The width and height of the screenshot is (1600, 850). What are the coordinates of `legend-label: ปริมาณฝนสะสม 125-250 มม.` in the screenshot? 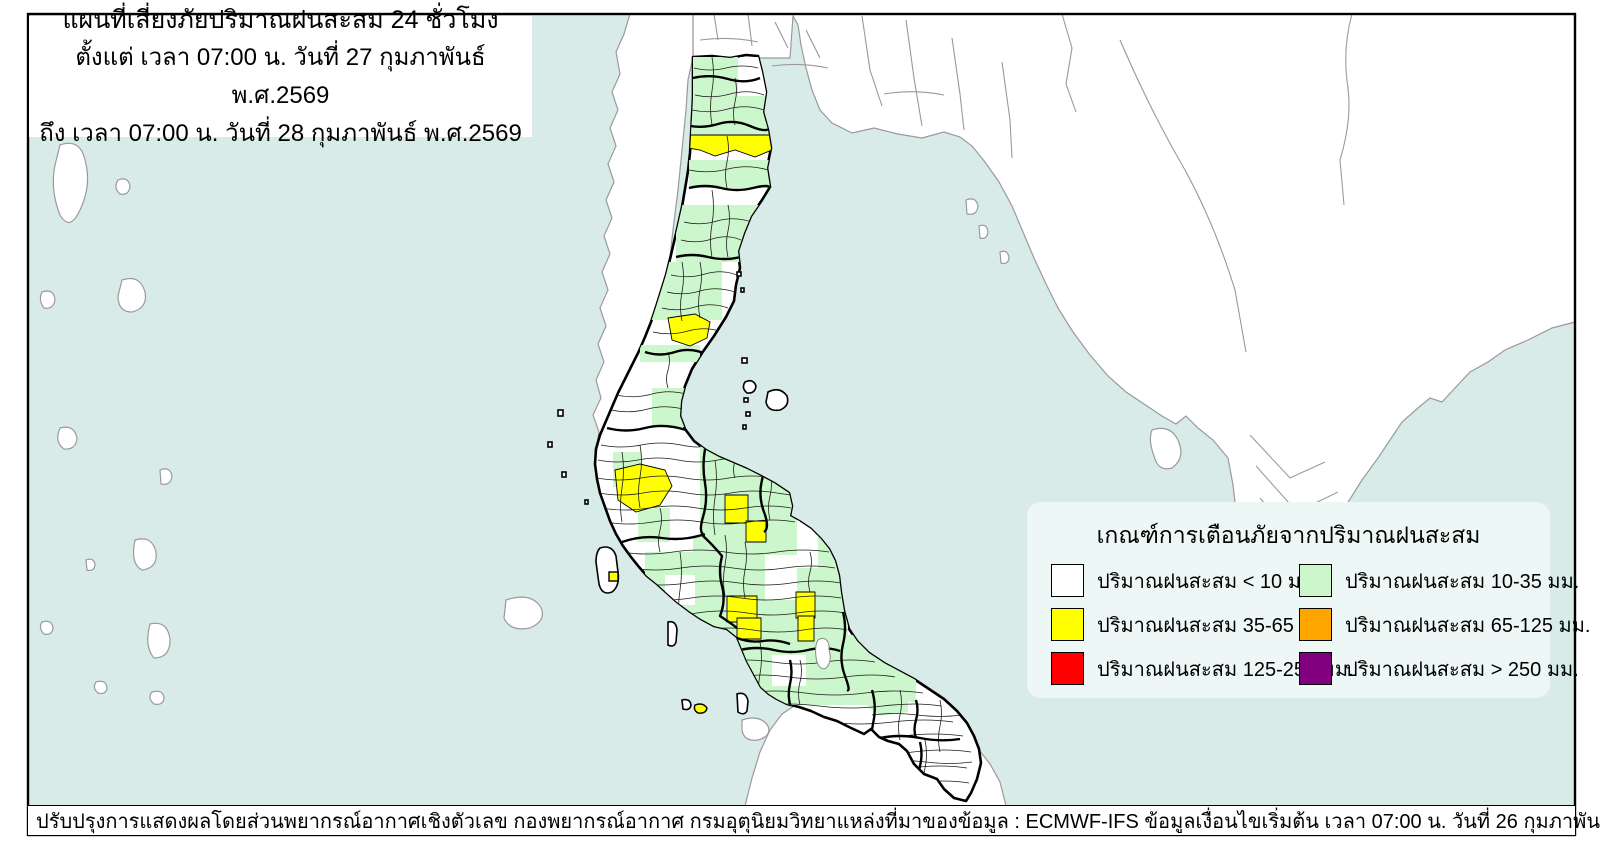 It's located at (1225, 669).